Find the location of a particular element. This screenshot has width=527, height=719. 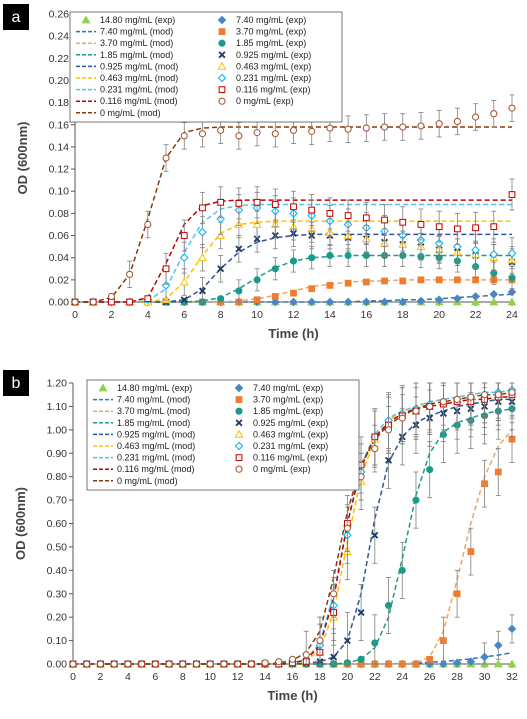

legend-item-0-463-mg-ml-mod-: 0.463 mg/mL (mod) is located at coordinates (144, 446).